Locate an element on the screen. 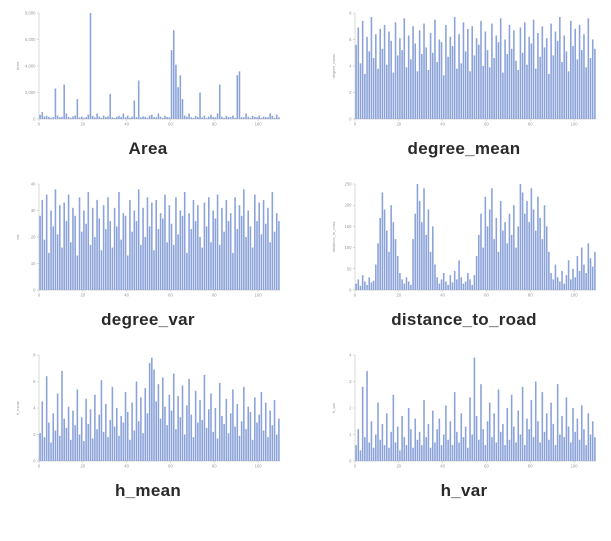 Image resolution: width=611 pixels, height=541 pixels. x-tick-label: 0 is located at coordinates (39, 295).